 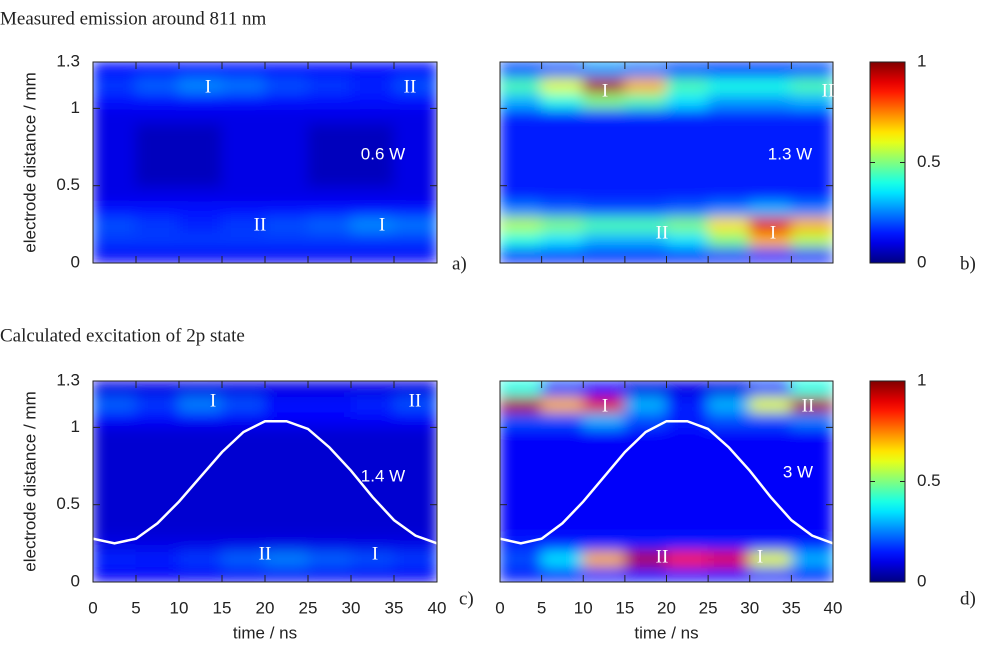 What do you see at coordinates (437, 607) in the screenshot?
I see `x-tick-label: 40` at bounding box center [437, 607].